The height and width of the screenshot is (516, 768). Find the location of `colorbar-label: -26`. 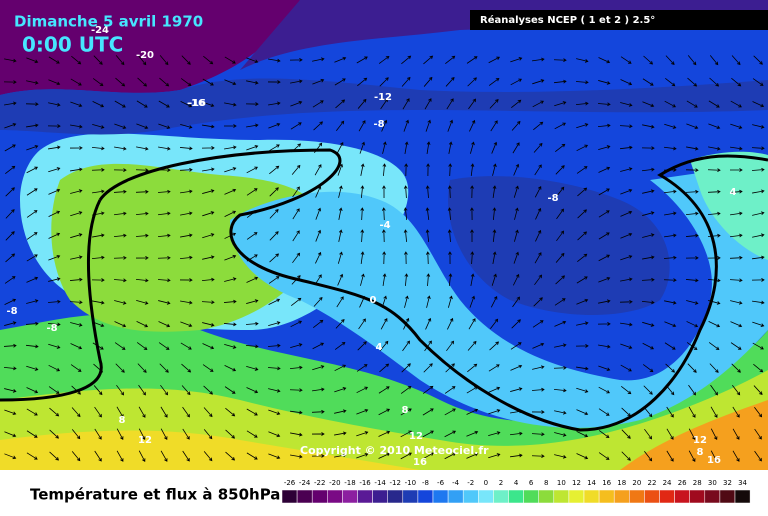

colorbar-label: -26 is located at coordinates (290, 483).